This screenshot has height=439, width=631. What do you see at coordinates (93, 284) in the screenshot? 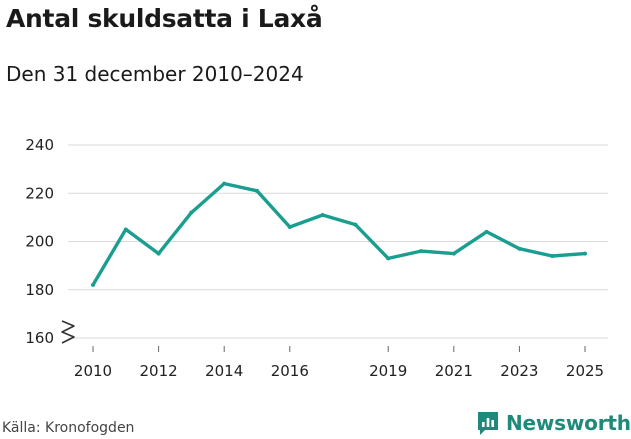
I see `data-point-2010` at bounding box center [93, 284].